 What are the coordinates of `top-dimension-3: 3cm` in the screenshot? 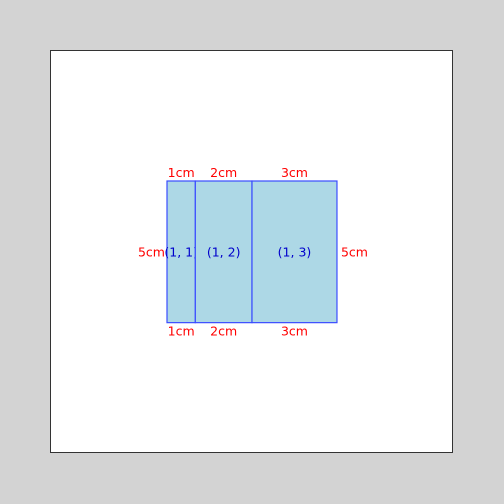 It's located at (294, 172).